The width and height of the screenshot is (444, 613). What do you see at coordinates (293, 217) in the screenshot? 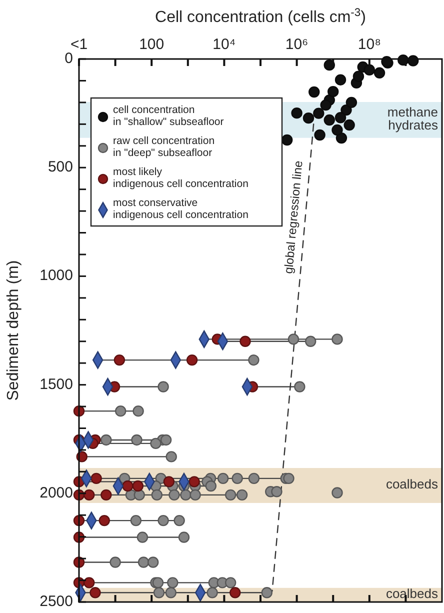
I see `text: global regression line` at bounding box center [293, 217].